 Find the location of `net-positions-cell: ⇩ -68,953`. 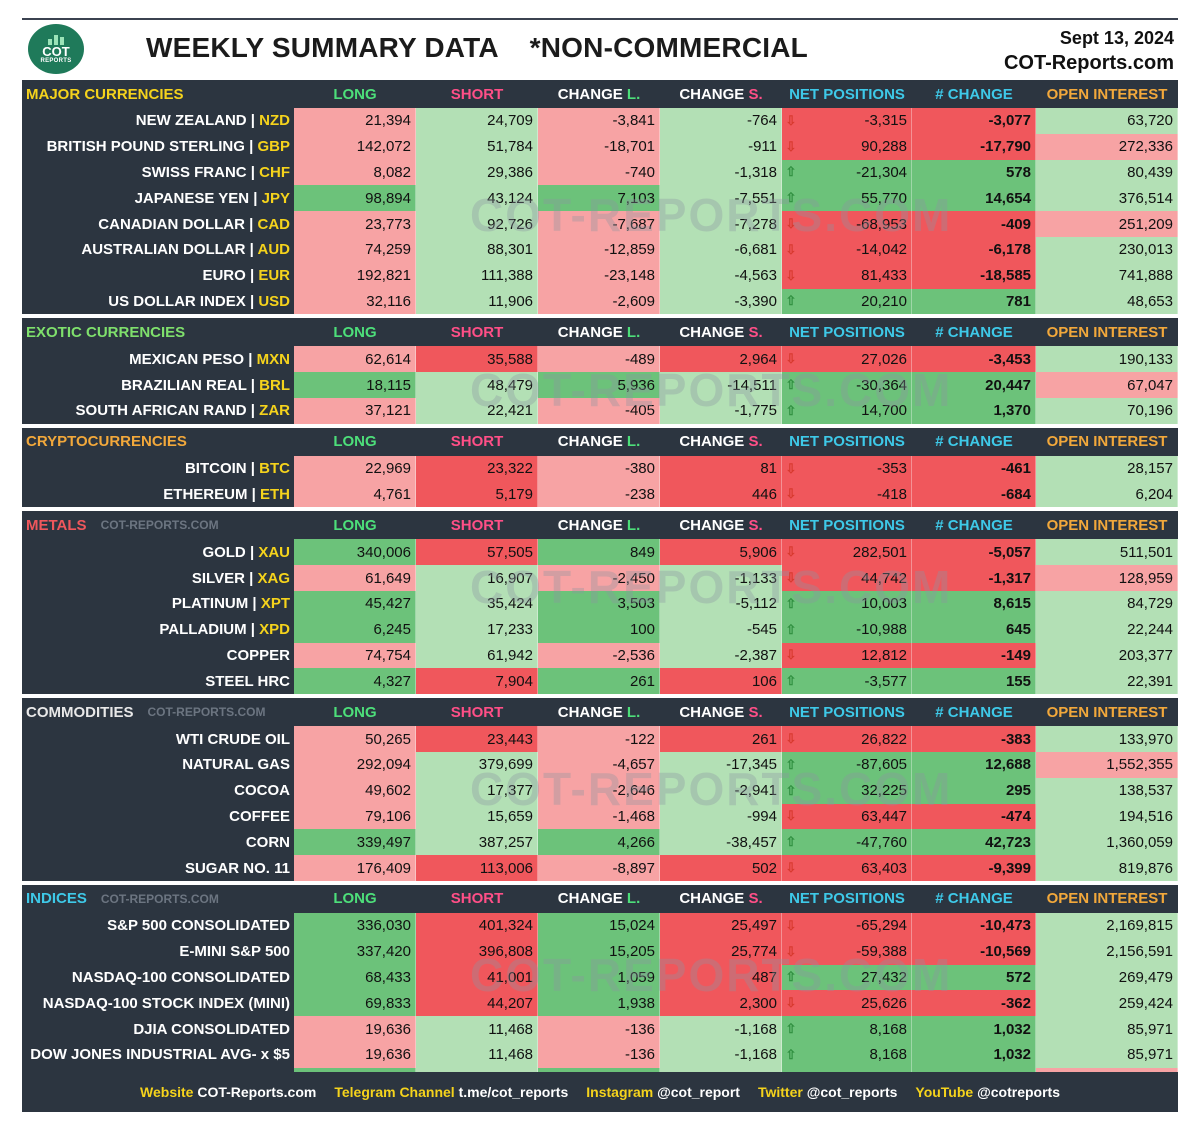

net-positions-cell: ⇩ -68,953 is located at coordinates (847, 224).